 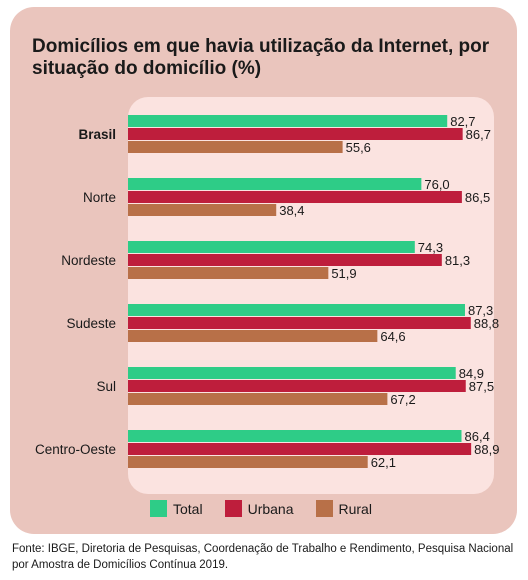 I want to click on data-label: 84,9, so click(x=471, y=373).